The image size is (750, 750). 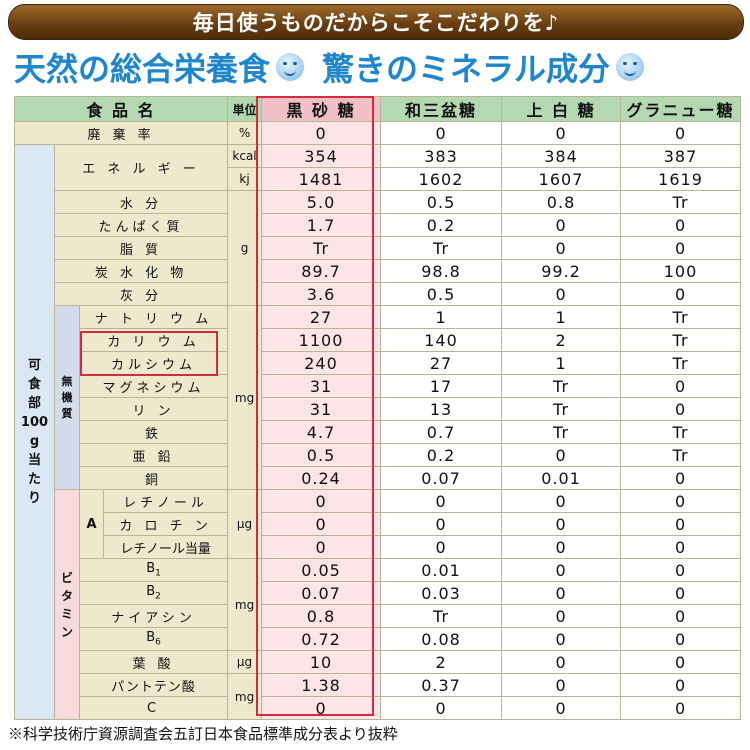 What do you see at coordinates (441, 685) in the screenshot?
I see `value-cell: 0.37` at bounding box center [441, 685].